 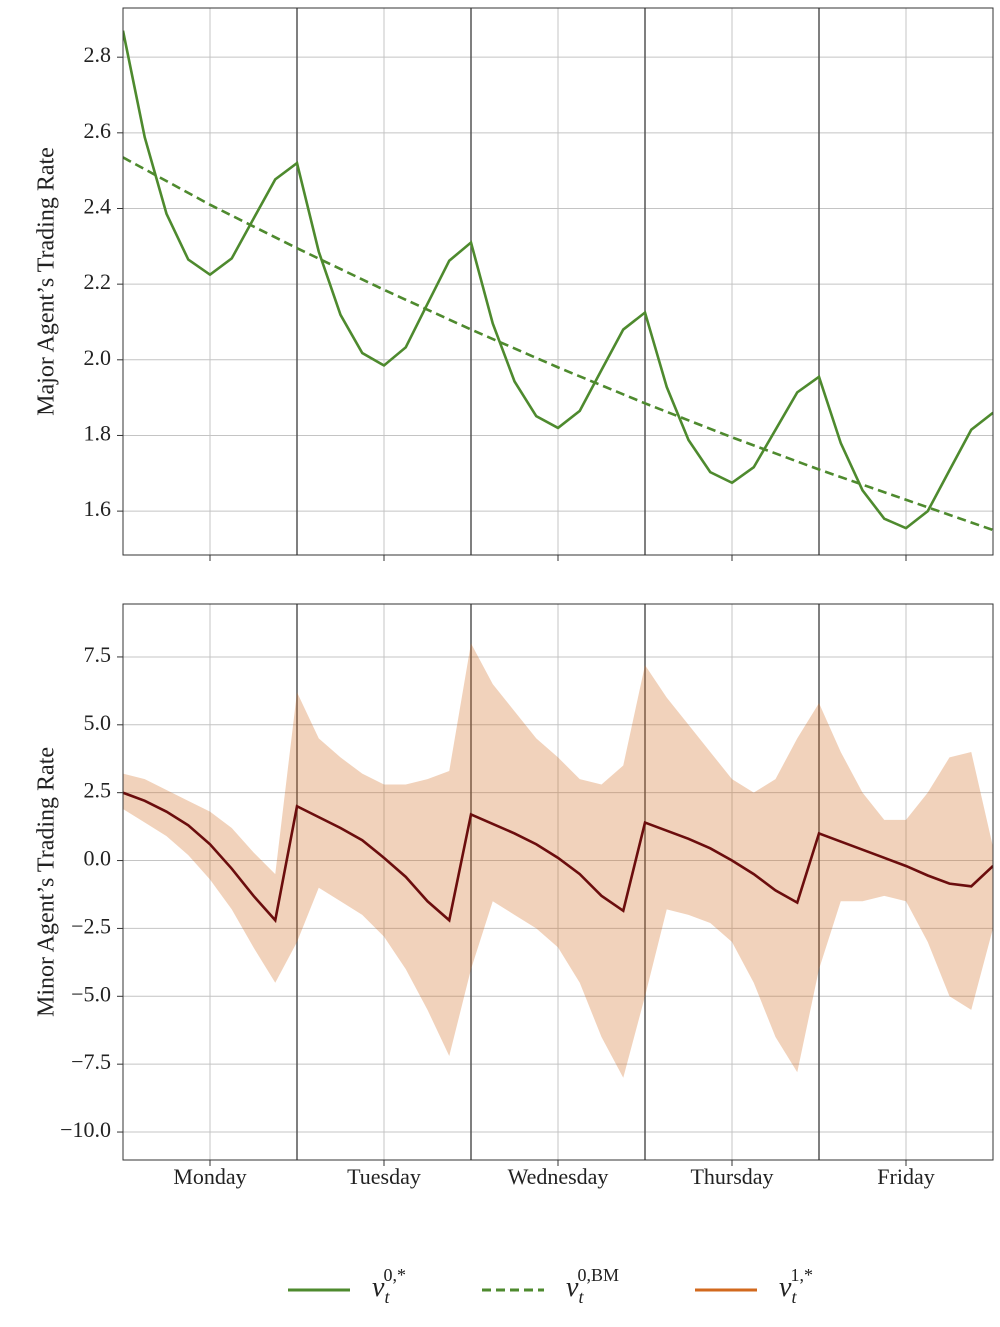 What do you see at coordinates (731, 1176) in the screenshot?
I see `x-tick-label: Thursday` at bounding box center [731, 1176].